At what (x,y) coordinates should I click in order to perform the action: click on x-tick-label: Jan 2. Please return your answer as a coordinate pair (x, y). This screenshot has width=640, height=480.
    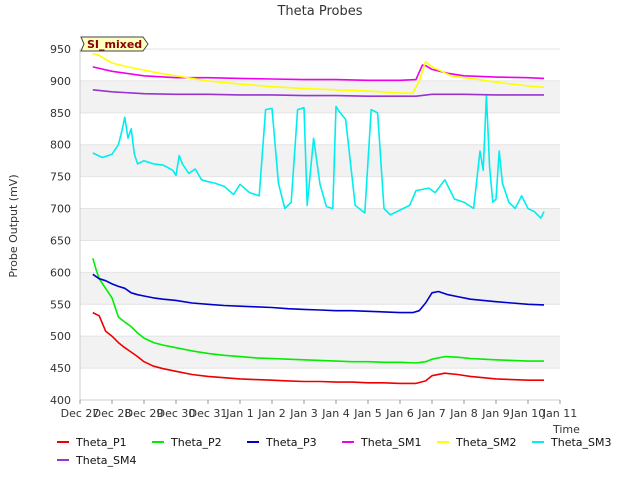
    Looking at the image, I should click on (271, 413).